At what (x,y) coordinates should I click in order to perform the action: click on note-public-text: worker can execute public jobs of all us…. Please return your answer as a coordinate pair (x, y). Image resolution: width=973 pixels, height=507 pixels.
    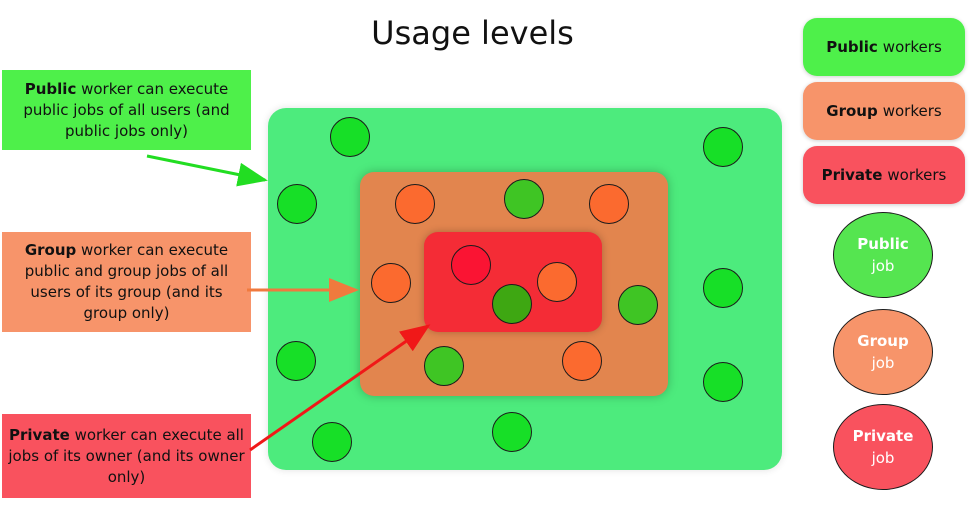
    Looking at the image, I should click on (126, 109).